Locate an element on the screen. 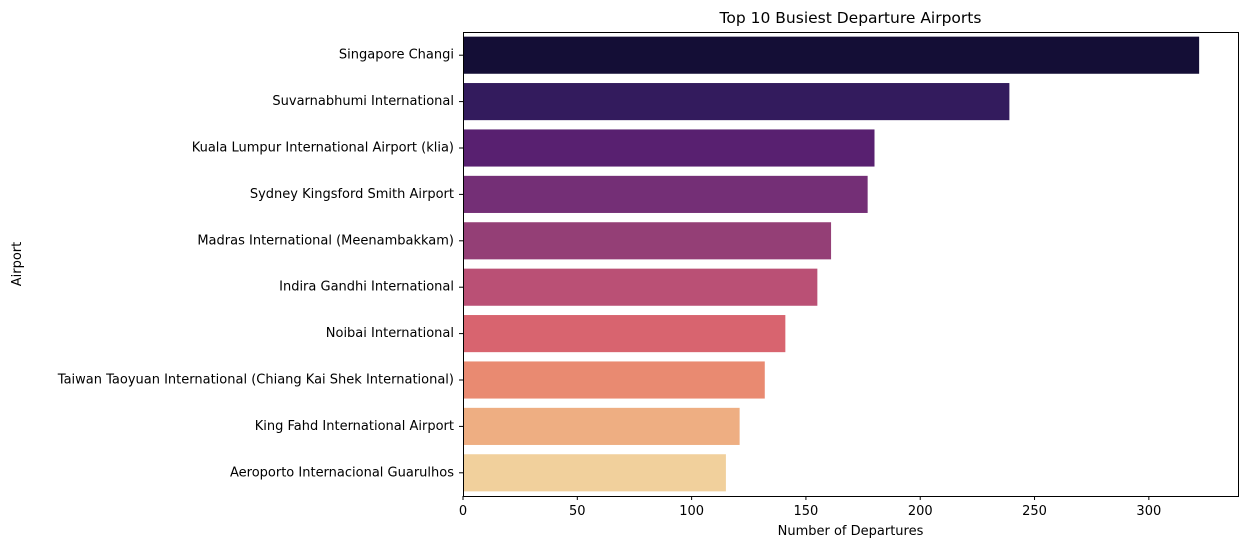 The image size is (1248, 547). y-tick-label: Aeroporto Internacional Guarulhos is located at coordinates (342, 472).